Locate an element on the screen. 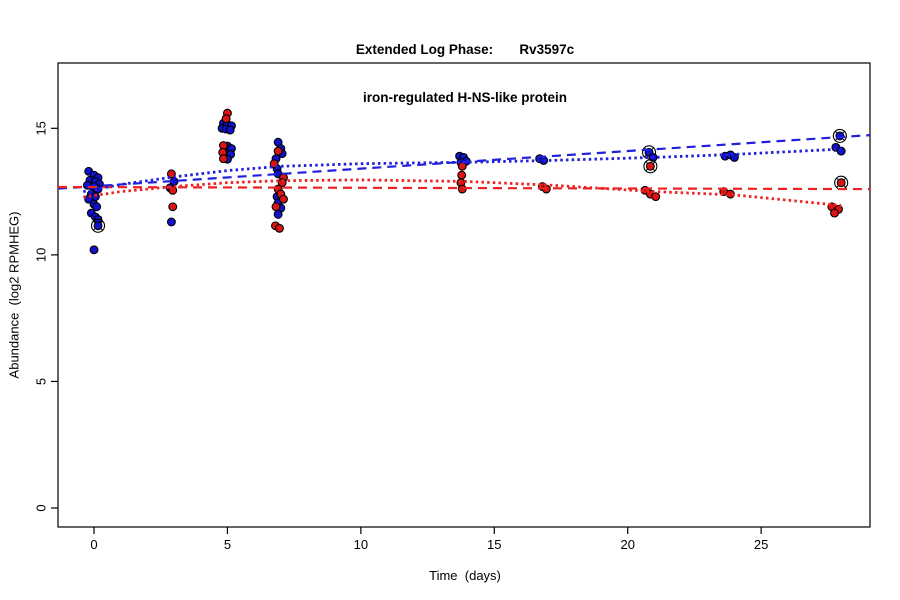  y-tick-label: 0 is located at coordinates (41, 507).